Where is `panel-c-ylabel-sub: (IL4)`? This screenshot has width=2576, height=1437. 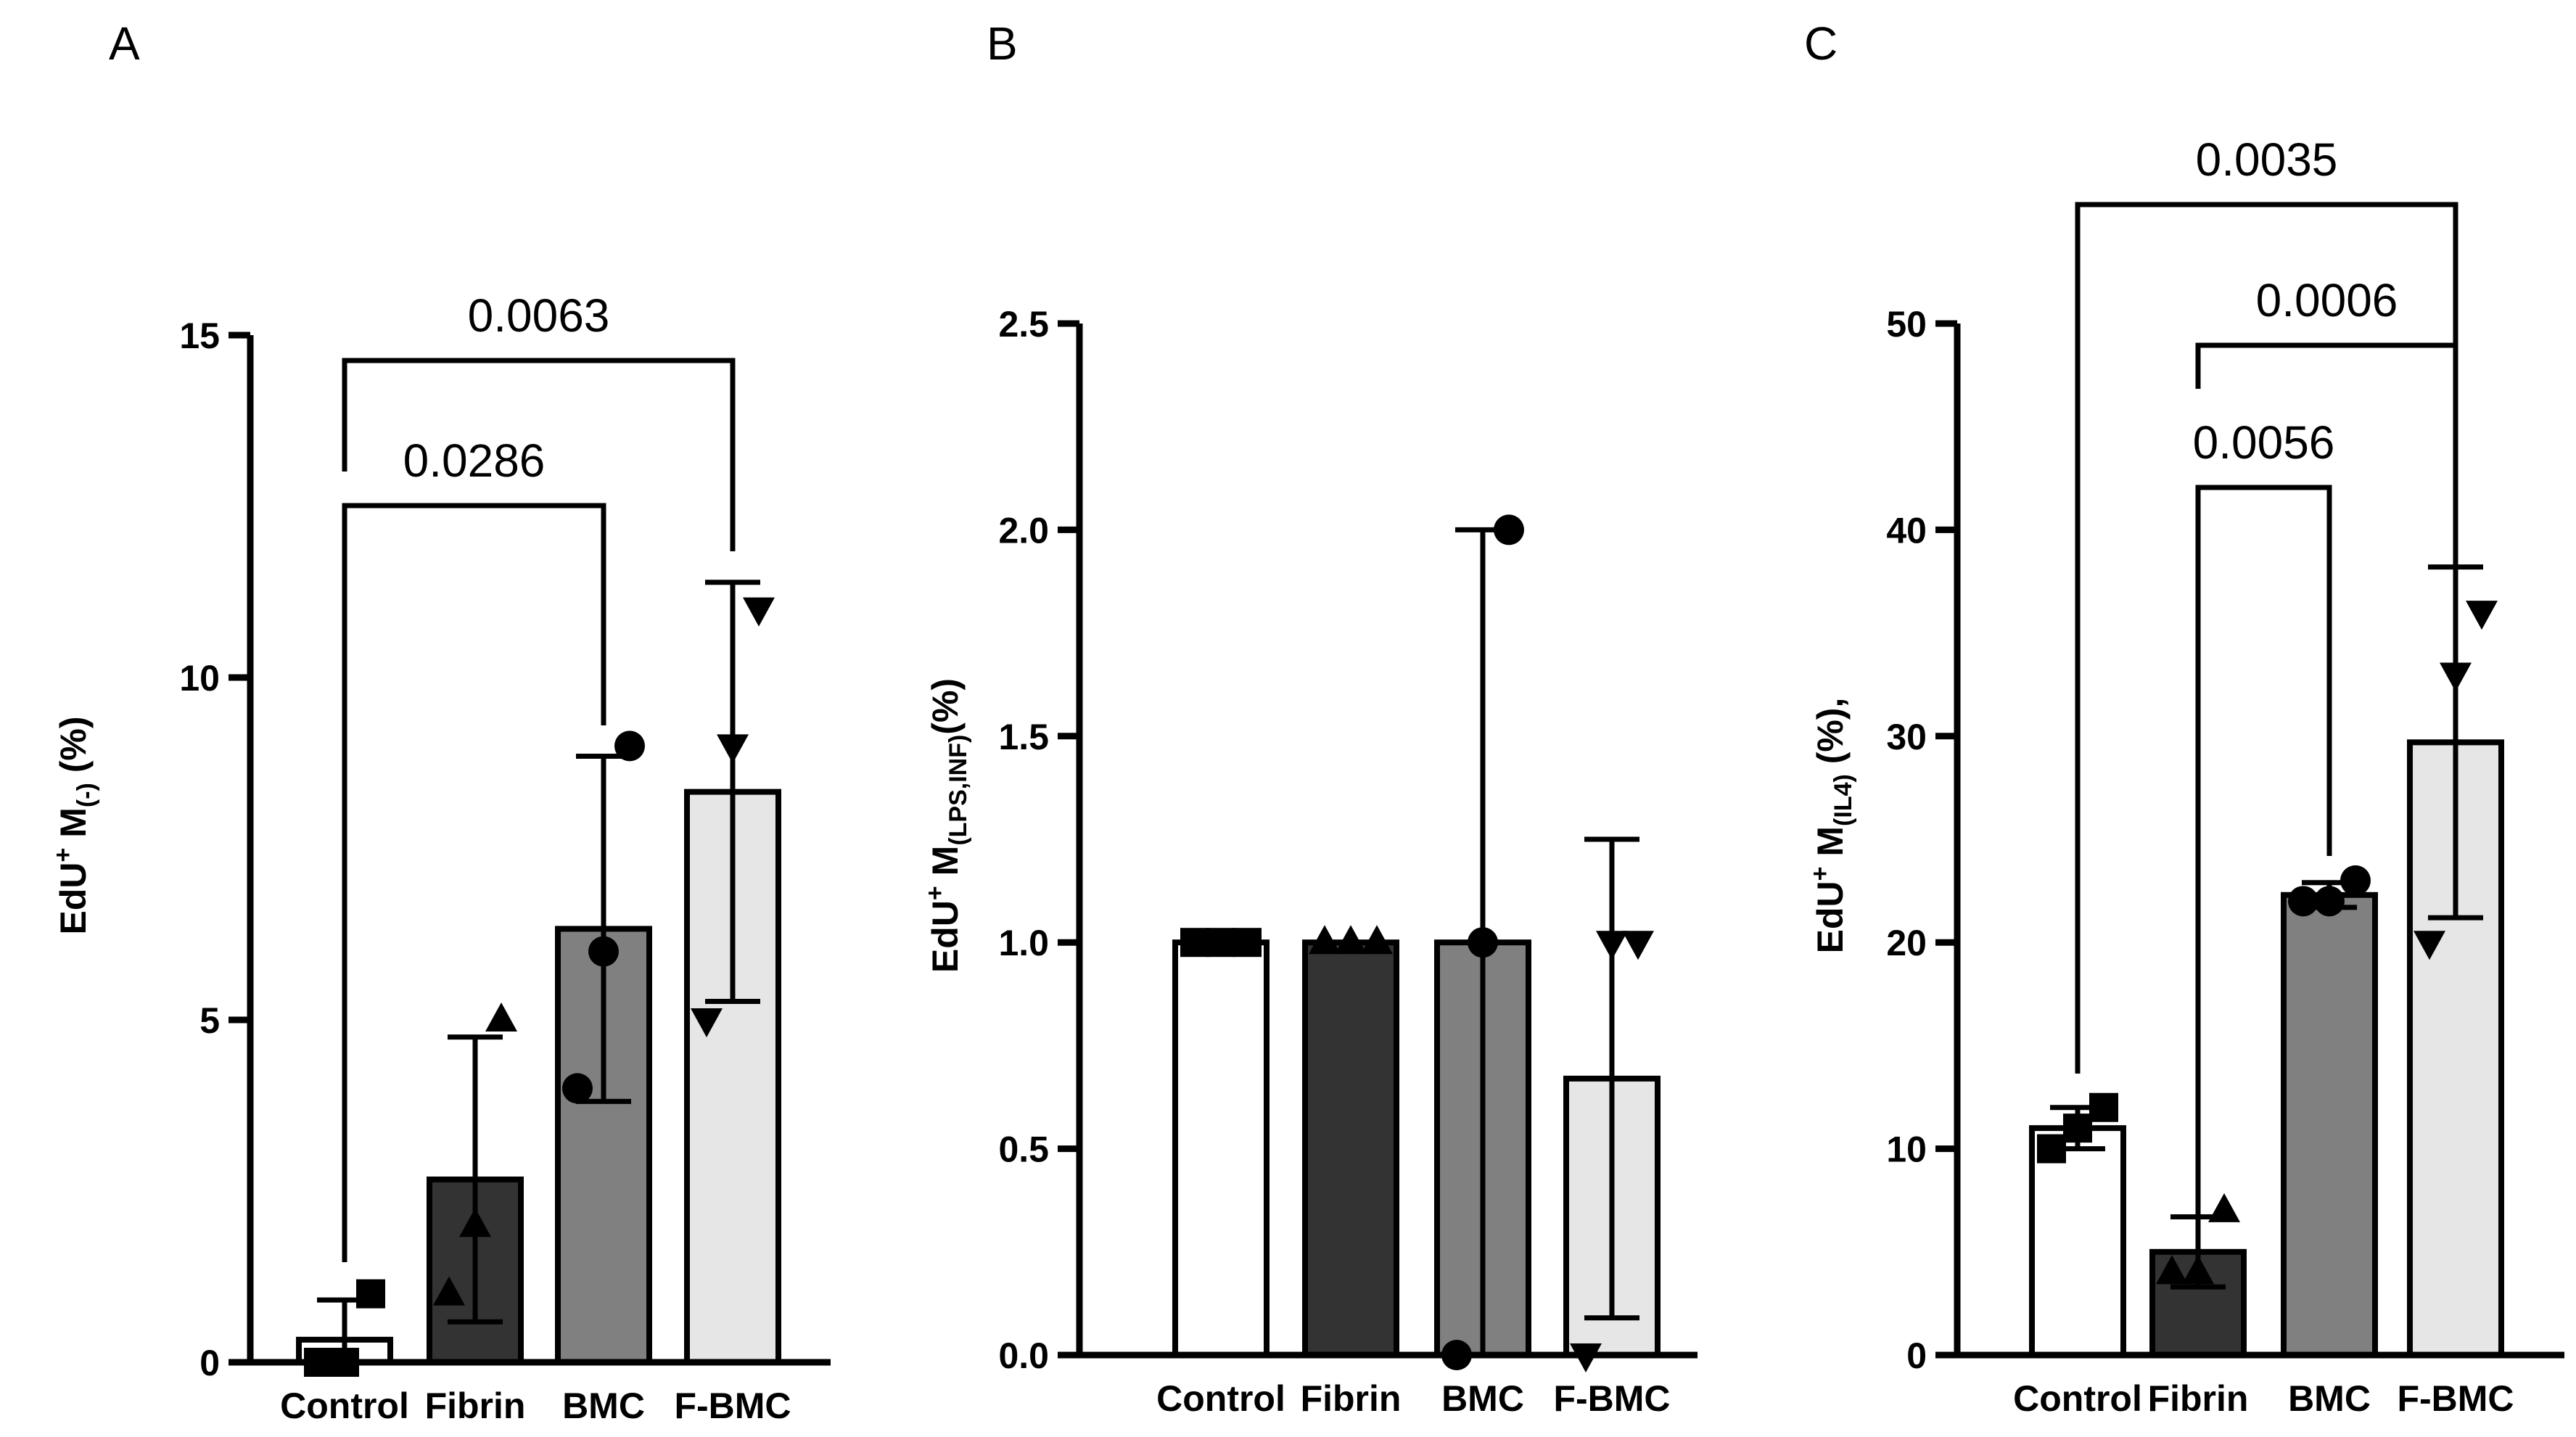
panel-c-ylabel-sub: (IL4) is located at coordinates (1843, 800).